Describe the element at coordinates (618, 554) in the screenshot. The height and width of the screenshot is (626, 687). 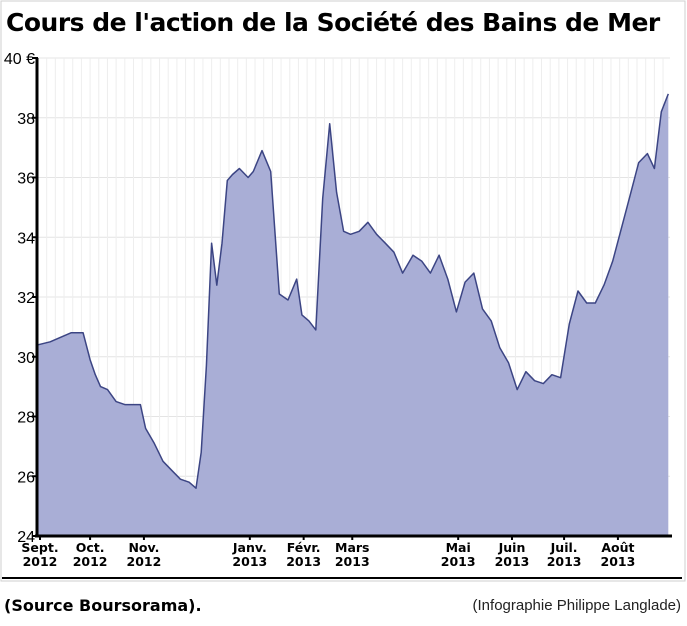
I see `x-tick-label: Août 2013` at that location.